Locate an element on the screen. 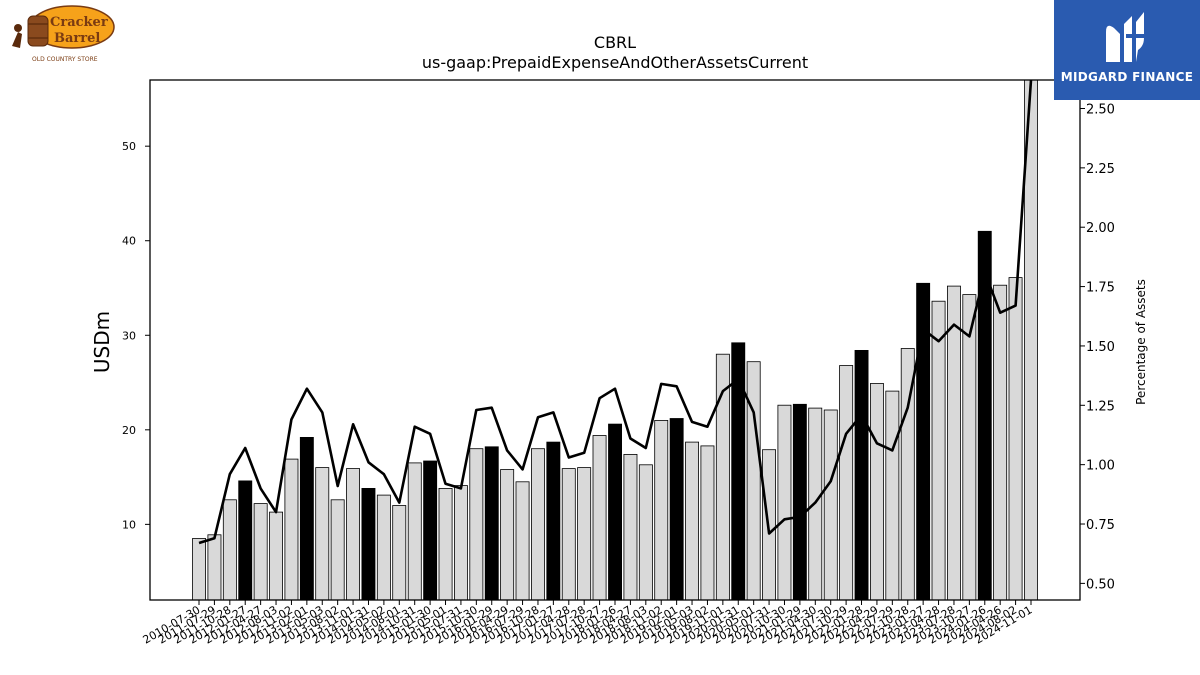  midgard-finance-logo: MIDGARD FINANCE is located at coordinates (1127, 50).